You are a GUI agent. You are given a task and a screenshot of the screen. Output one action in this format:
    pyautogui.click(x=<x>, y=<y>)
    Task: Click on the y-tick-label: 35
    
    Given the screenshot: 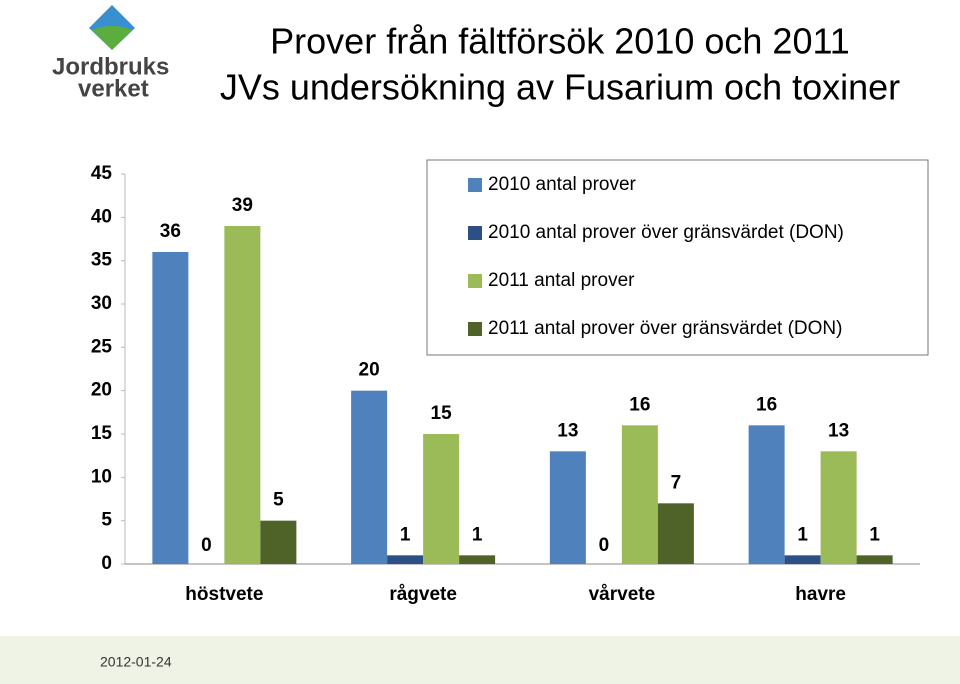 What is the action you would take?
    pyautogui.click(x=102, y=260)
    